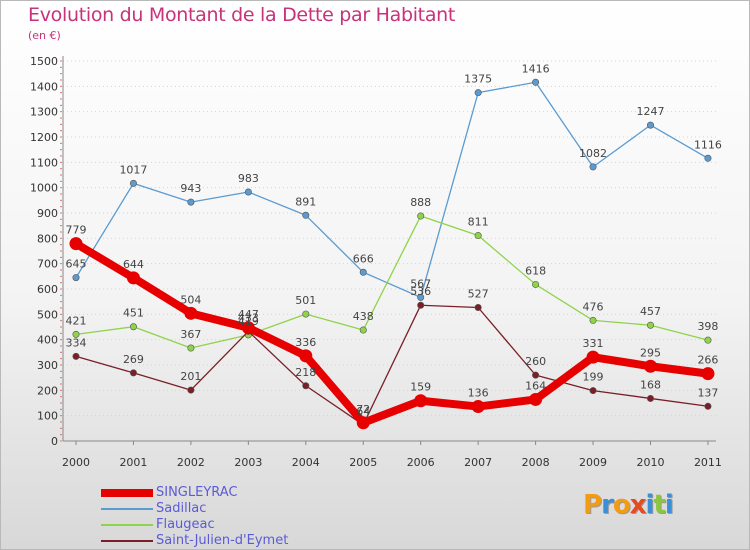 The width and height of the screenshot is (750, 550). Describe the element at coordinates (707, 326) in the screenshot. I see `data-label: 398` at that location.